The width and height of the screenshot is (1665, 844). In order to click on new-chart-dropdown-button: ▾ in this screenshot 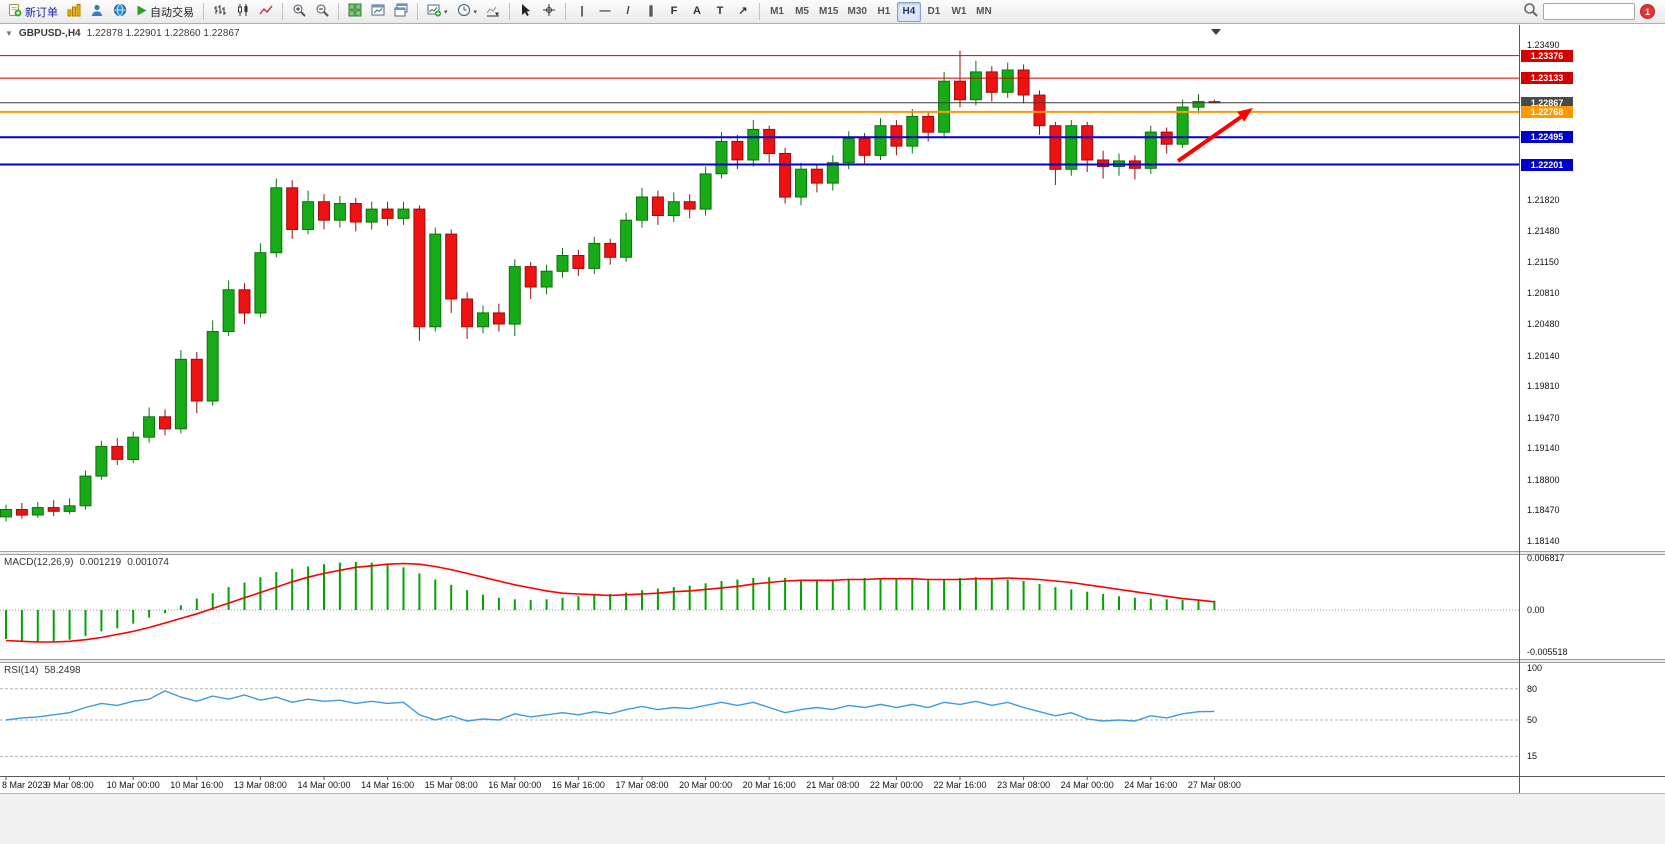, I will do `click(437, 12)`.